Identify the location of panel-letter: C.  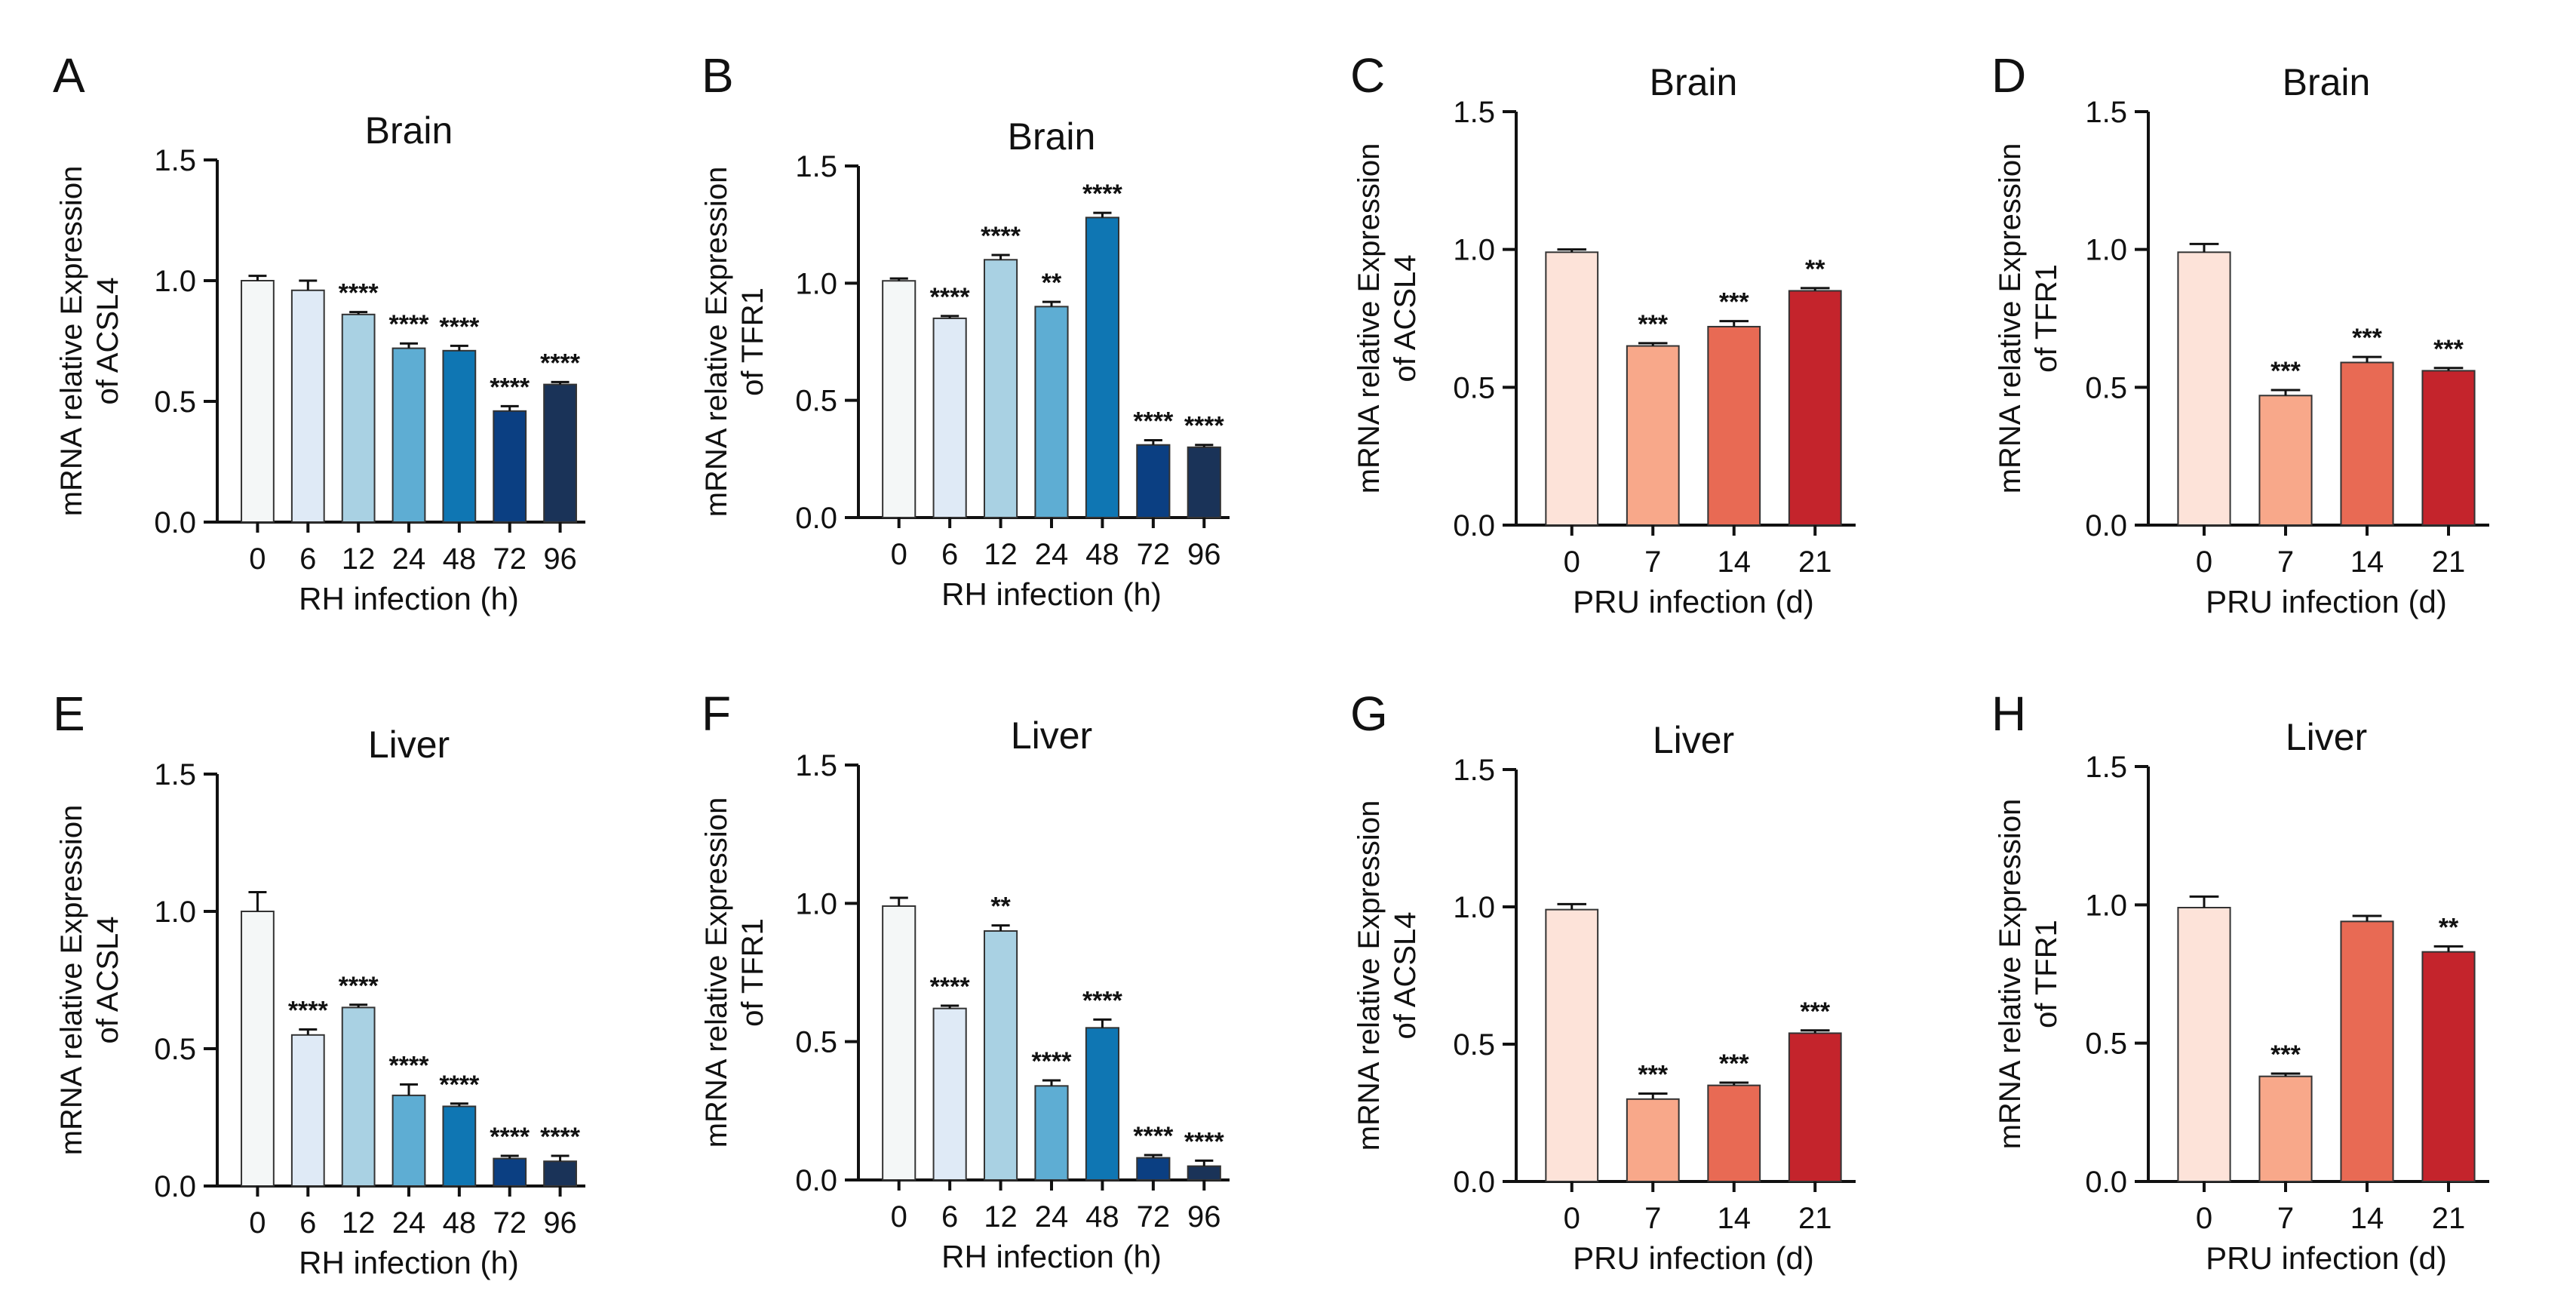
(1367, 76).